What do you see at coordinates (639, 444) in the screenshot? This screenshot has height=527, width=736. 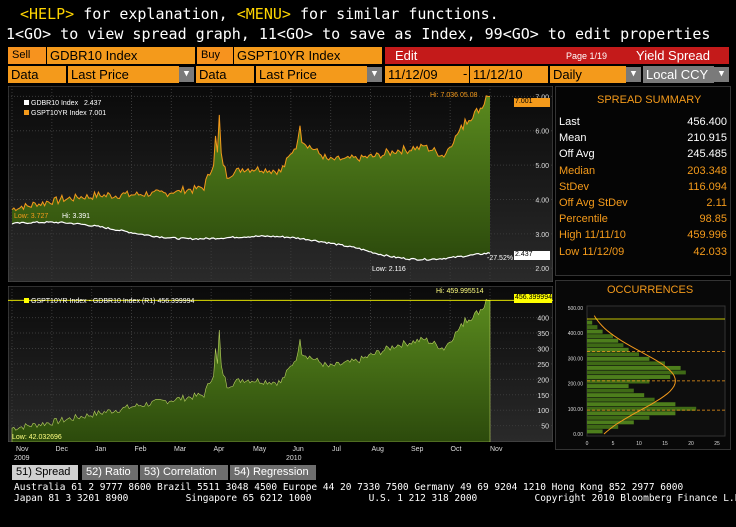 I see `occ-x-tick: 10` at bounding box center [639, 444].